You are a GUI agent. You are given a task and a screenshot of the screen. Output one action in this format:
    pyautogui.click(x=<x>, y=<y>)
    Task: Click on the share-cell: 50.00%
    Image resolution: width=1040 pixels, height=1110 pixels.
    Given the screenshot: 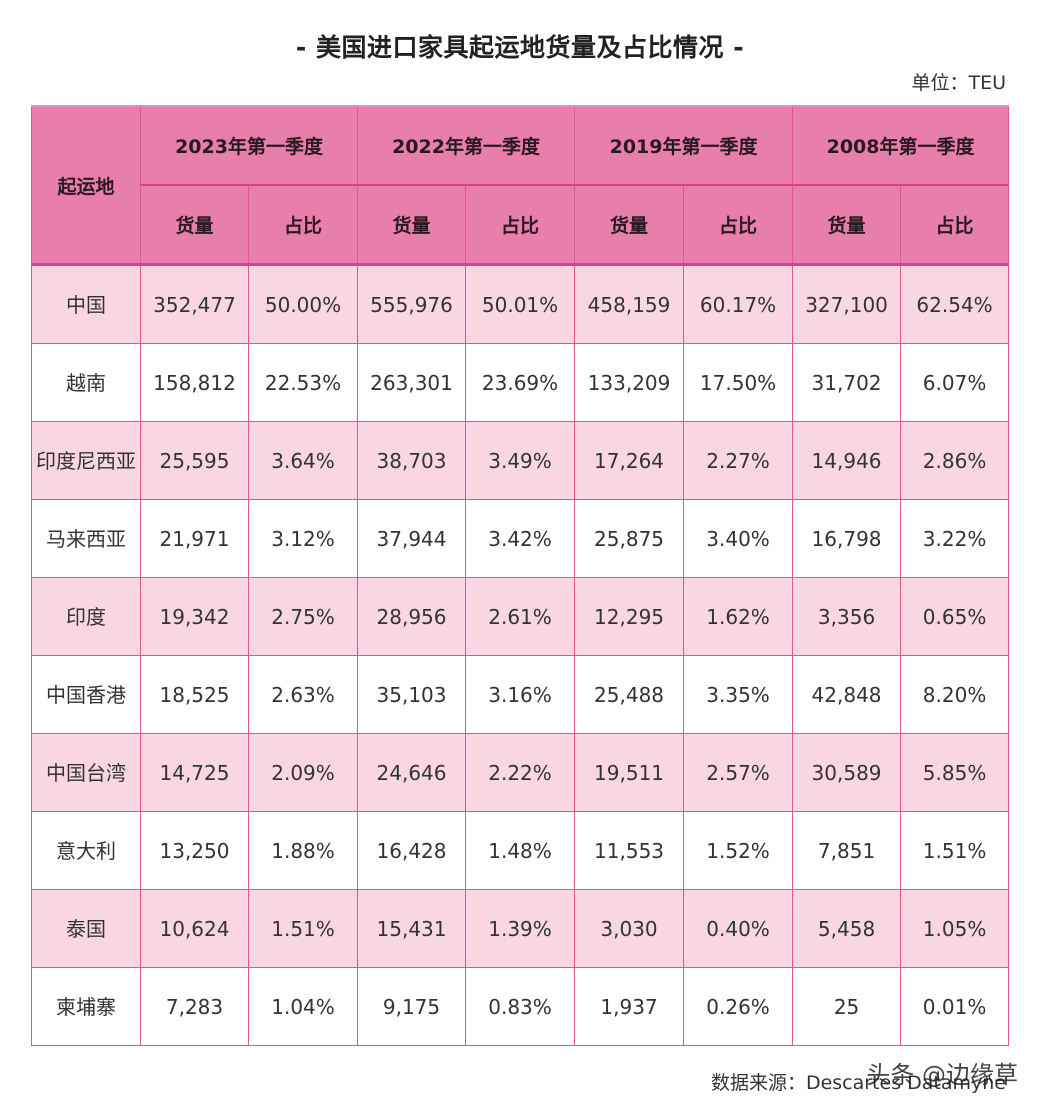 What is the action you would take?
    pyautogui.click(x=303, y=304)
    